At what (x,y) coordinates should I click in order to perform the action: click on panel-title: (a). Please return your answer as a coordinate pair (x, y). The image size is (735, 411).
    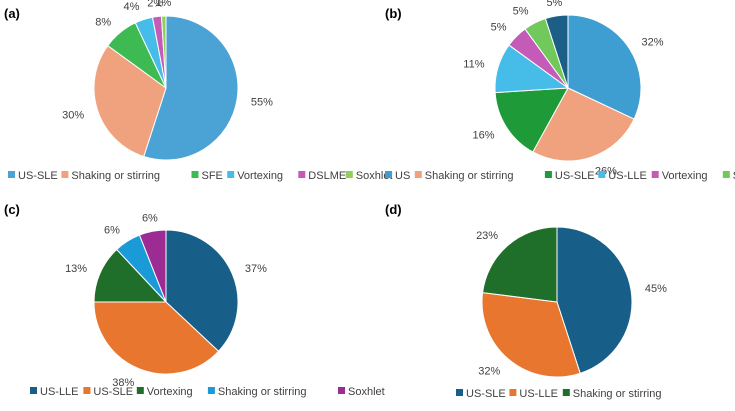
    Looking at the image, I should click on (12, 13).